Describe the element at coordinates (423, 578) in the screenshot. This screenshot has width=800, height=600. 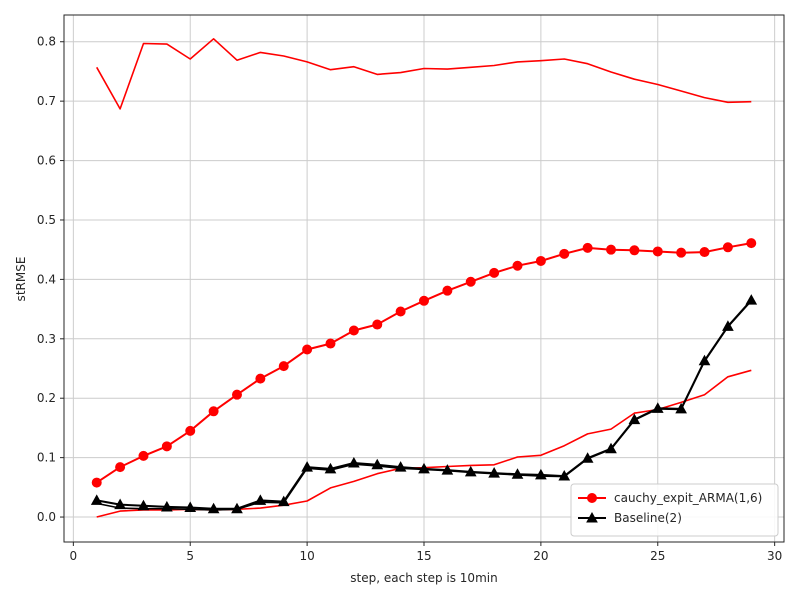
I see `x-axis-title: step, each step is 10min` at that location.